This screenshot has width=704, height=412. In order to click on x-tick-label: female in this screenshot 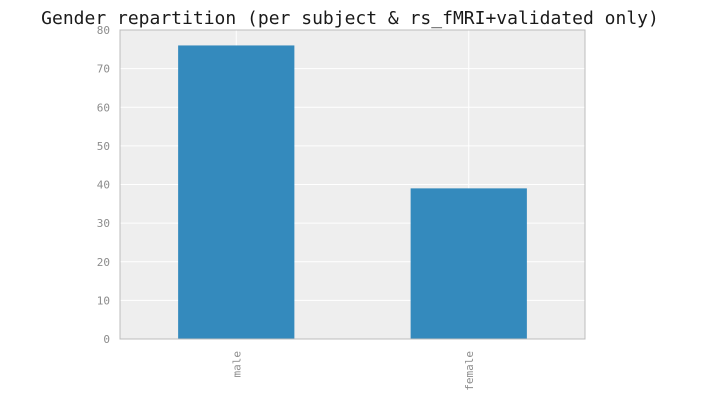, I will do `click(469, 371)`.